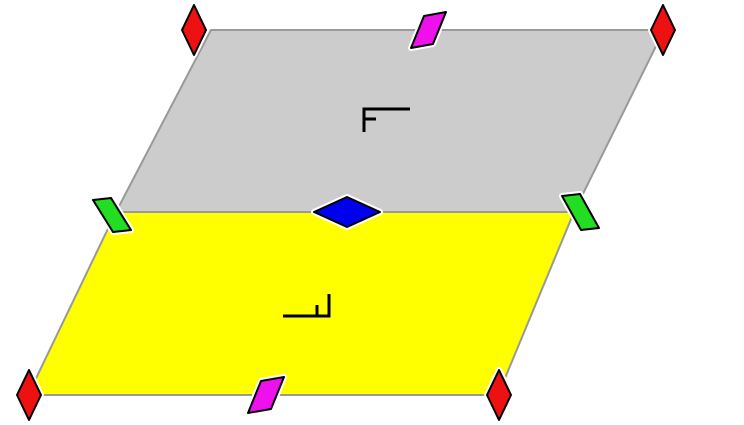 This screenshot has height=425, width=744. What do you see at coordinates (194, 30) in the screenshot?
I see `corner-handle-top-left` at bounding box center [194, 30].